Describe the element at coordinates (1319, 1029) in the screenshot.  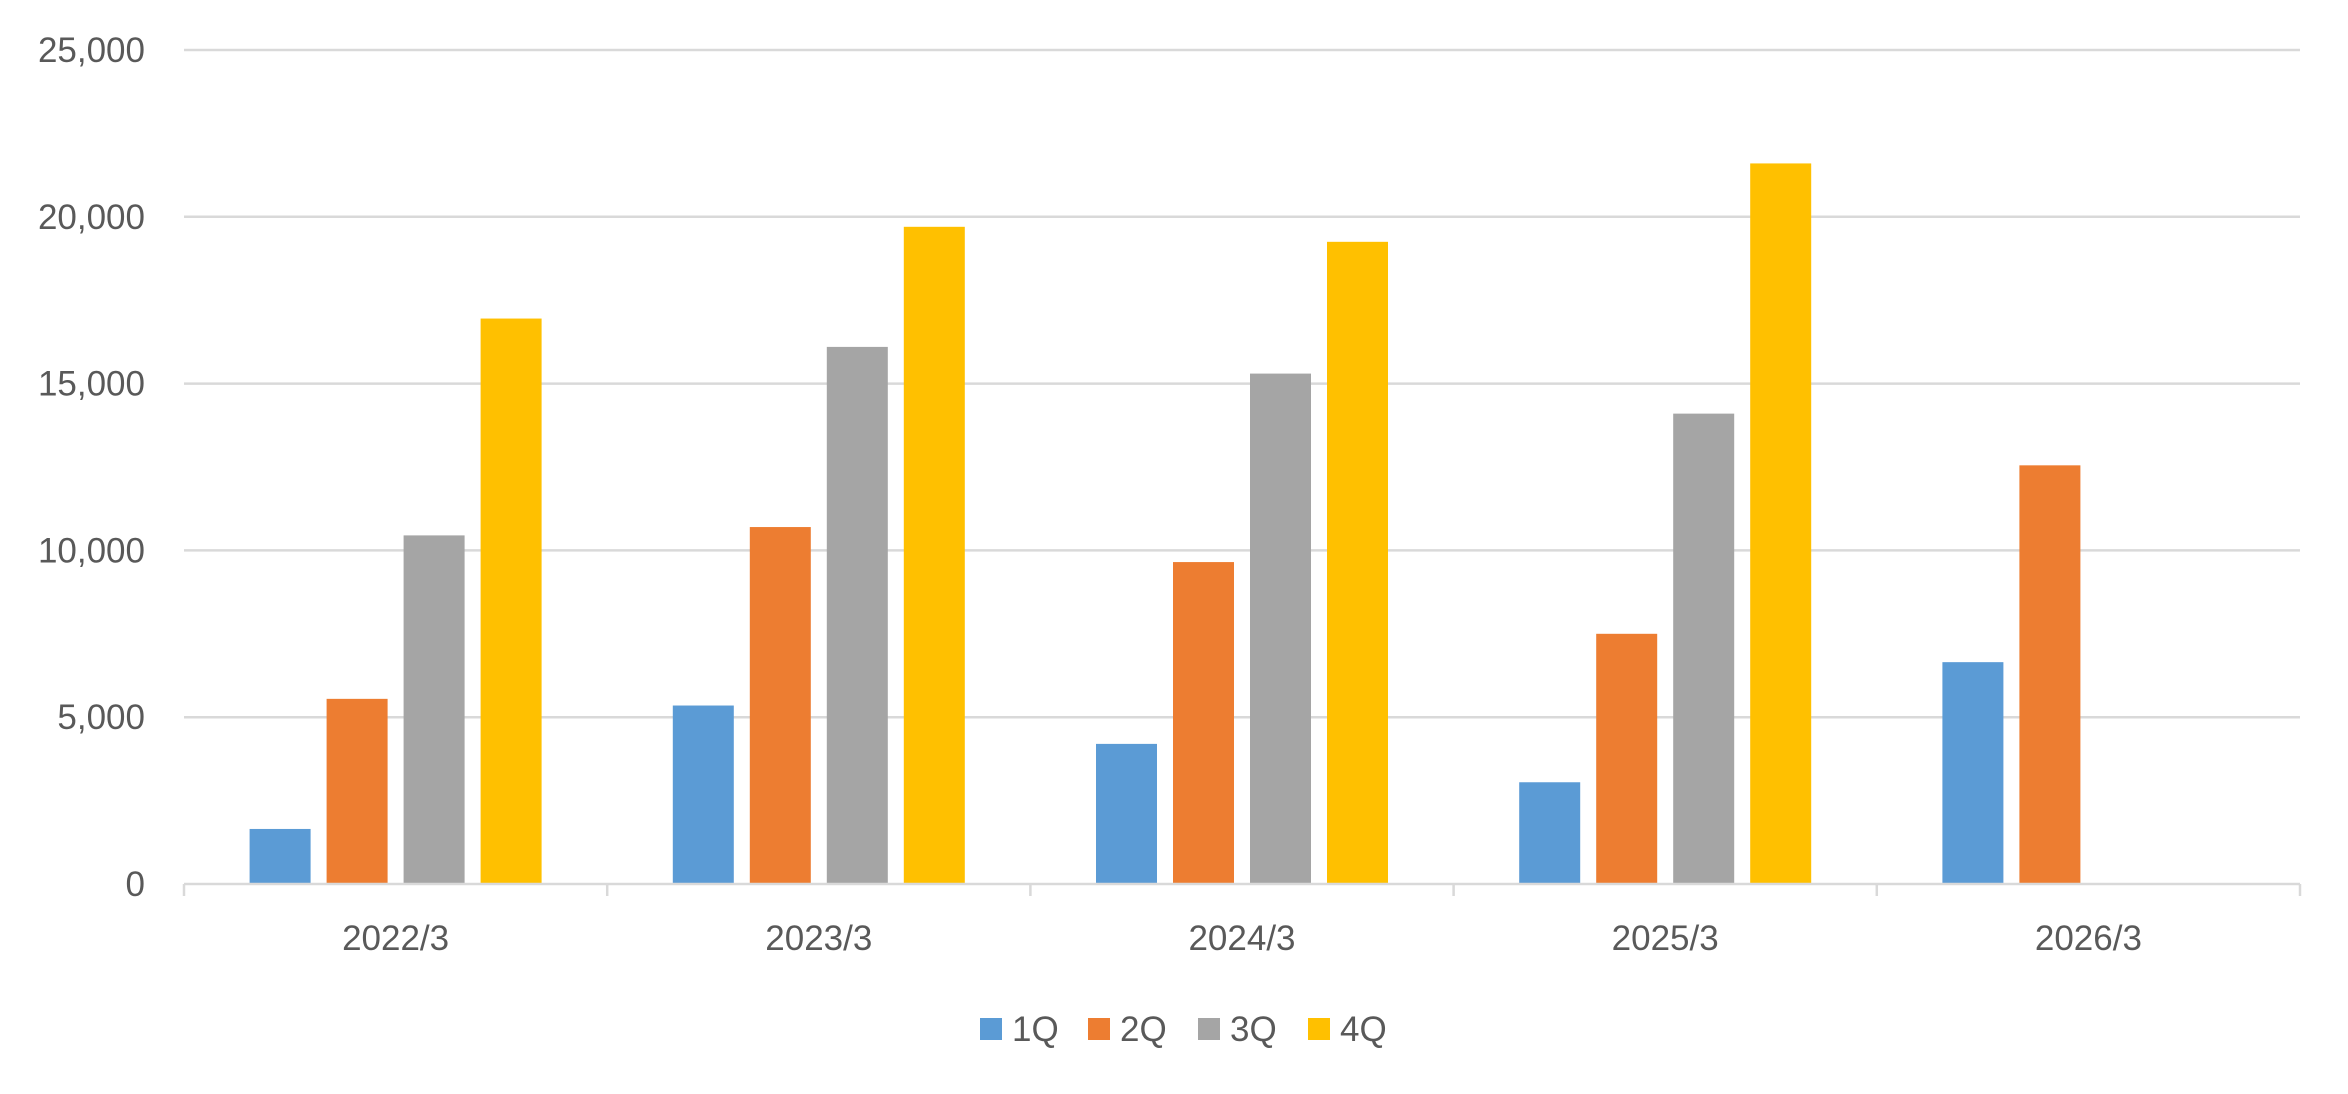
I see `legend-swatch-4q` at that location.